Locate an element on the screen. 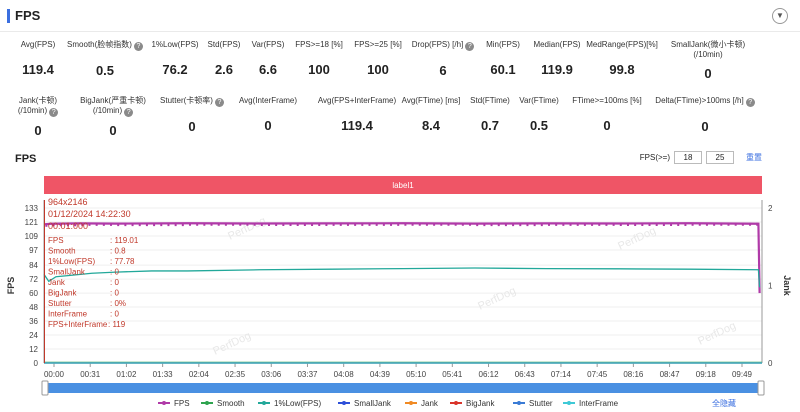 The height and width of the screenshot is (412, 800). stat-smalljank: SmallJank(微小卡顿) (/10min) 0 is located at coordinates (708, 60).